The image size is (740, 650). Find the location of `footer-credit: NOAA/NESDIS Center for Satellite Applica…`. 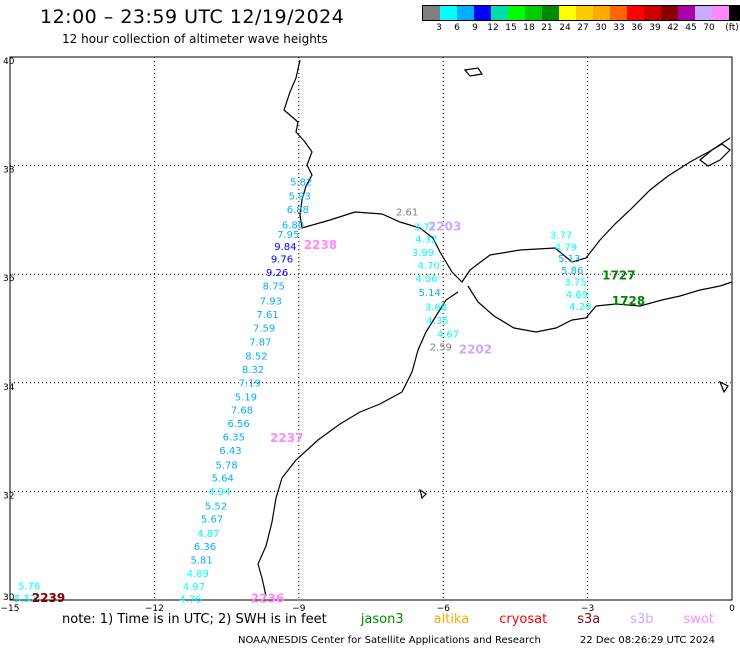

footer-credit: NOAA/NESDIS Center for Satellite Applica… is located at coordinates (389, 640).